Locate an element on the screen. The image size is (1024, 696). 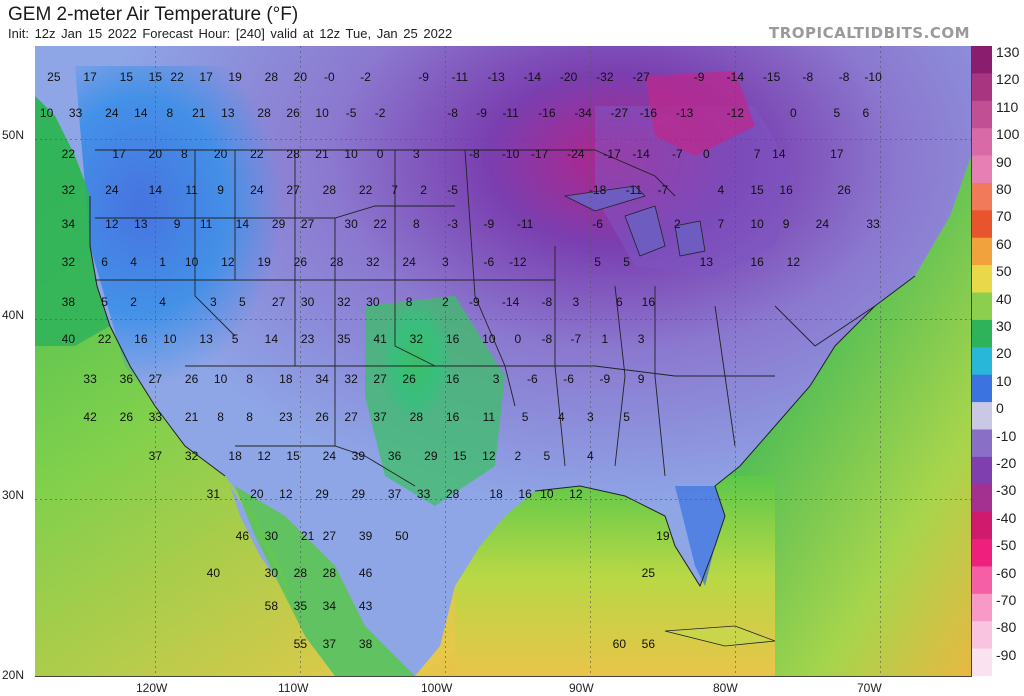
color-scale-label: 30 is located at coordinates (1004, 326).